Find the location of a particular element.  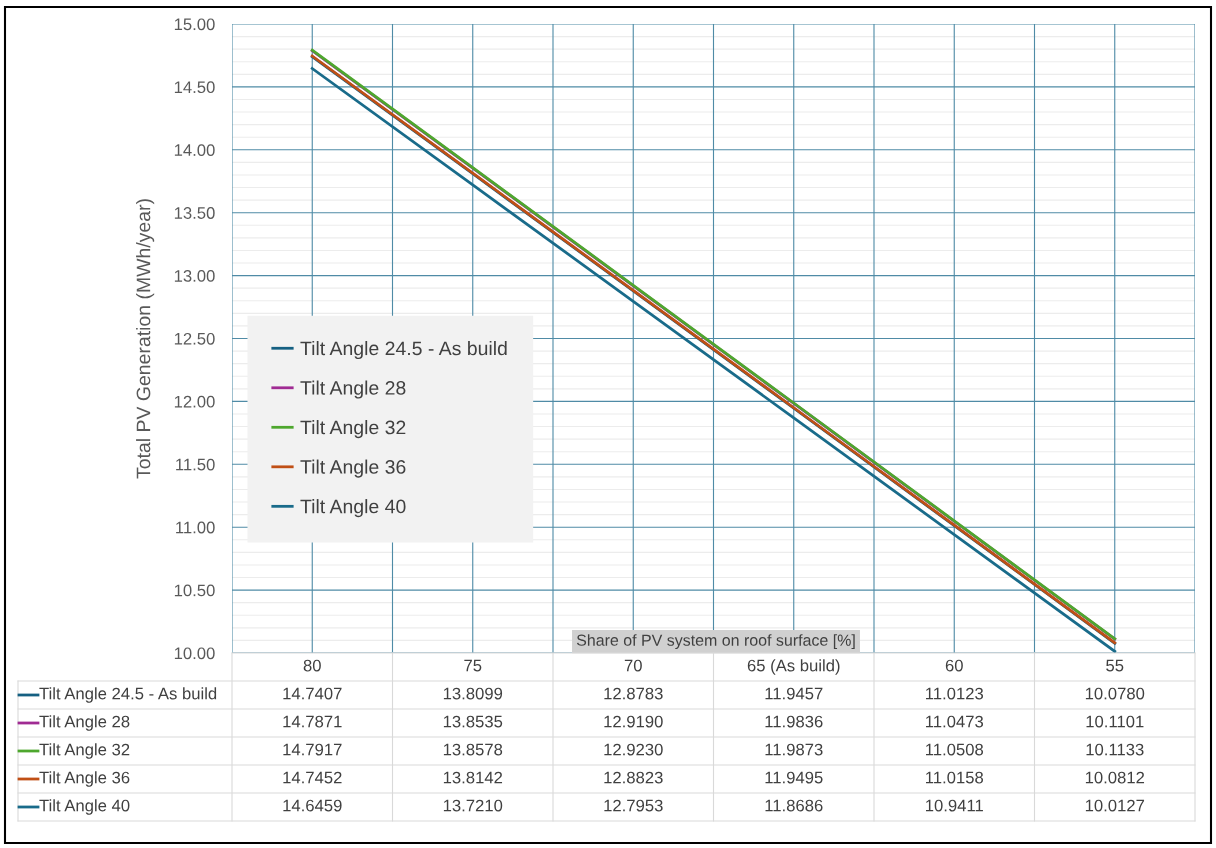

data-label: 13.8578 is located at coordinates (473, 749).